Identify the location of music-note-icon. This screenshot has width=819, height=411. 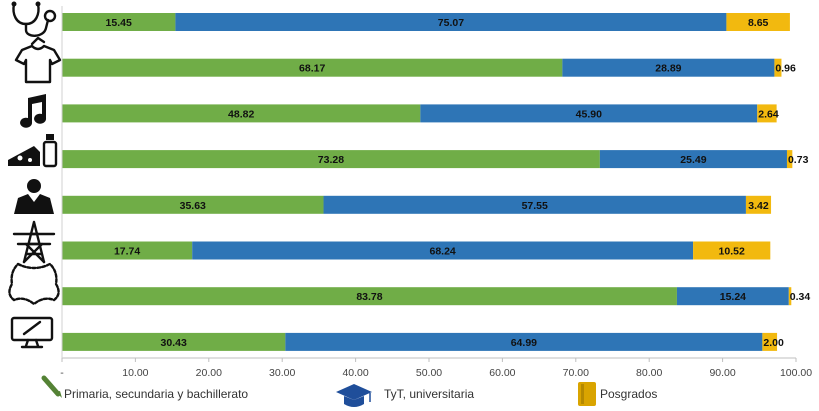
(33, 111).